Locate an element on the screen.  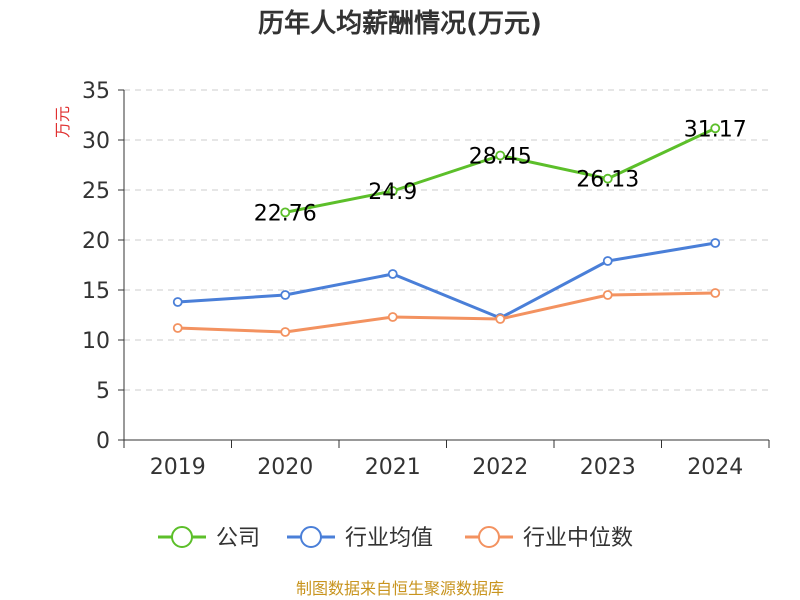
y-tick-label: 30 is located at coordinates (96, 141).